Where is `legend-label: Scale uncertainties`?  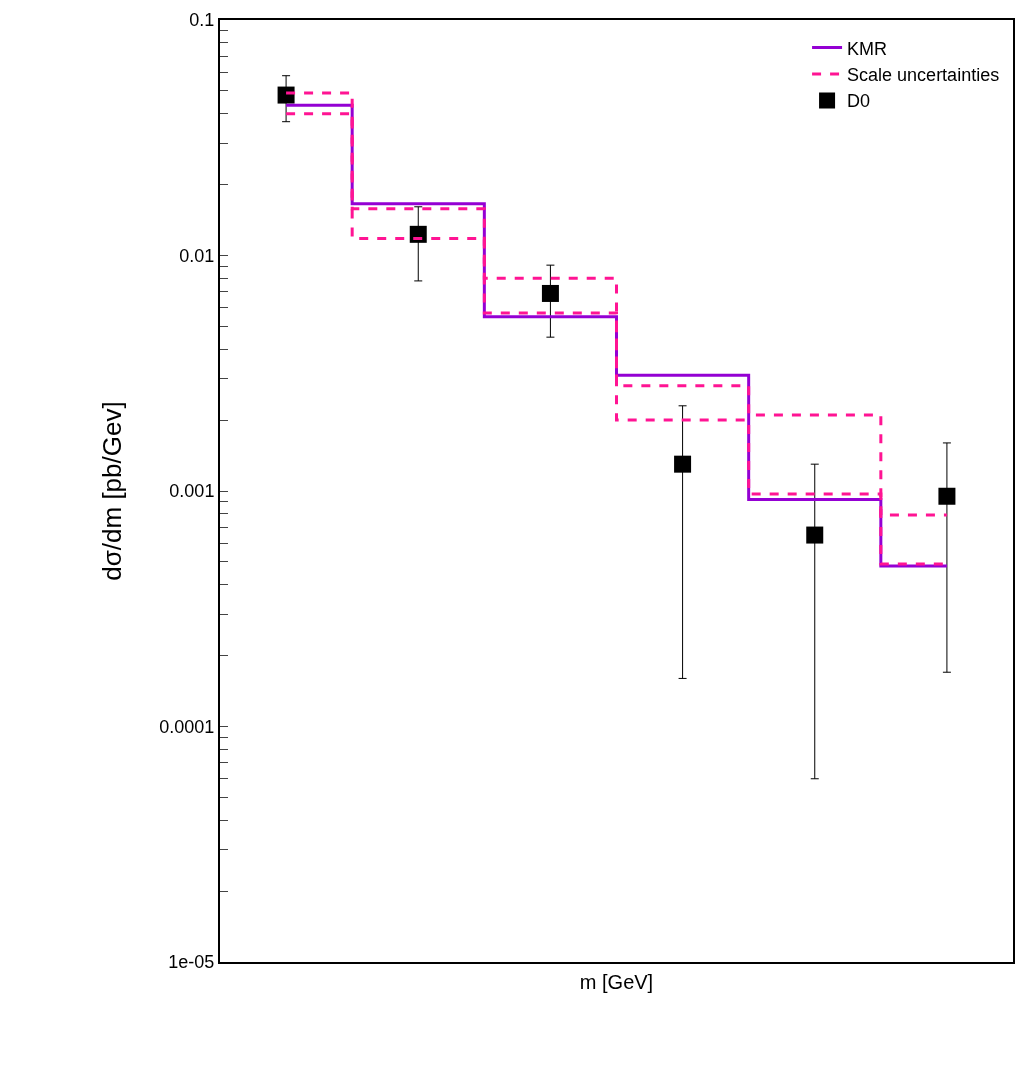 legend-label: Scale uncertainties is located at coordinates (923, 75).